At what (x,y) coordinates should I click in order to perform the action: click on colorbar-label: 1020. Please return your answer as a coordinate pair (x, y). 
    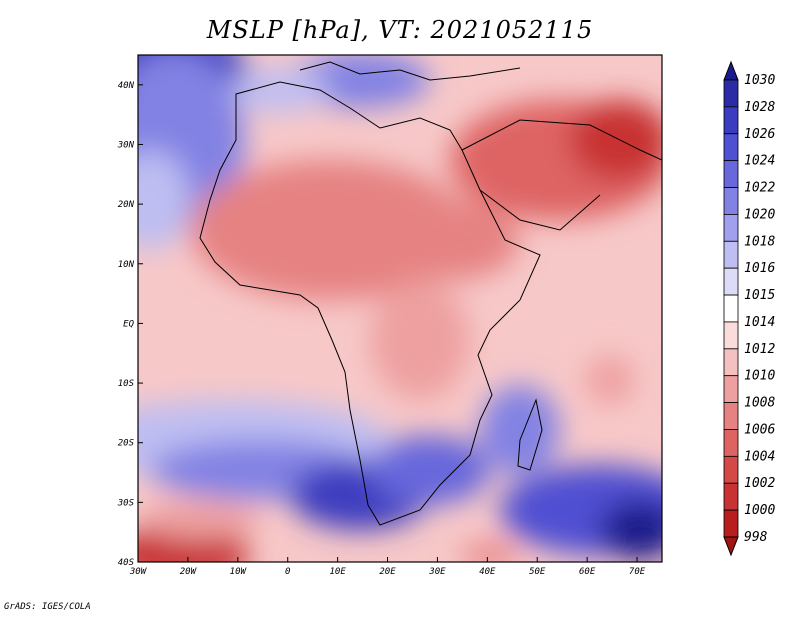
    Looking at the image, I should click on (759, 214).